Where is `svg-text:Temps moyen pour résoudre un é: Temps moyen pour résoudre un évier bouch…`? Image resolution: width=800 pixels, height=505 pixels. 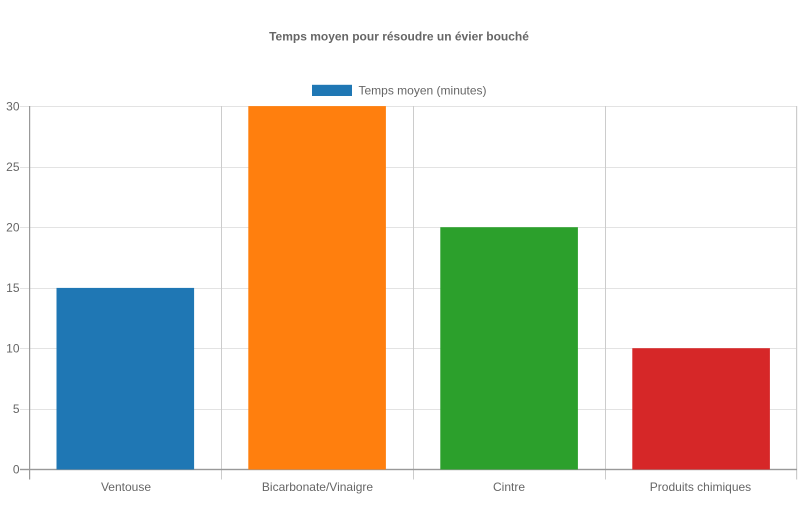 svg-text:Temps moyen pour résoudre un é: Temps moyen pour résoudre un évier bouch… is located at coordinates (399, 37).